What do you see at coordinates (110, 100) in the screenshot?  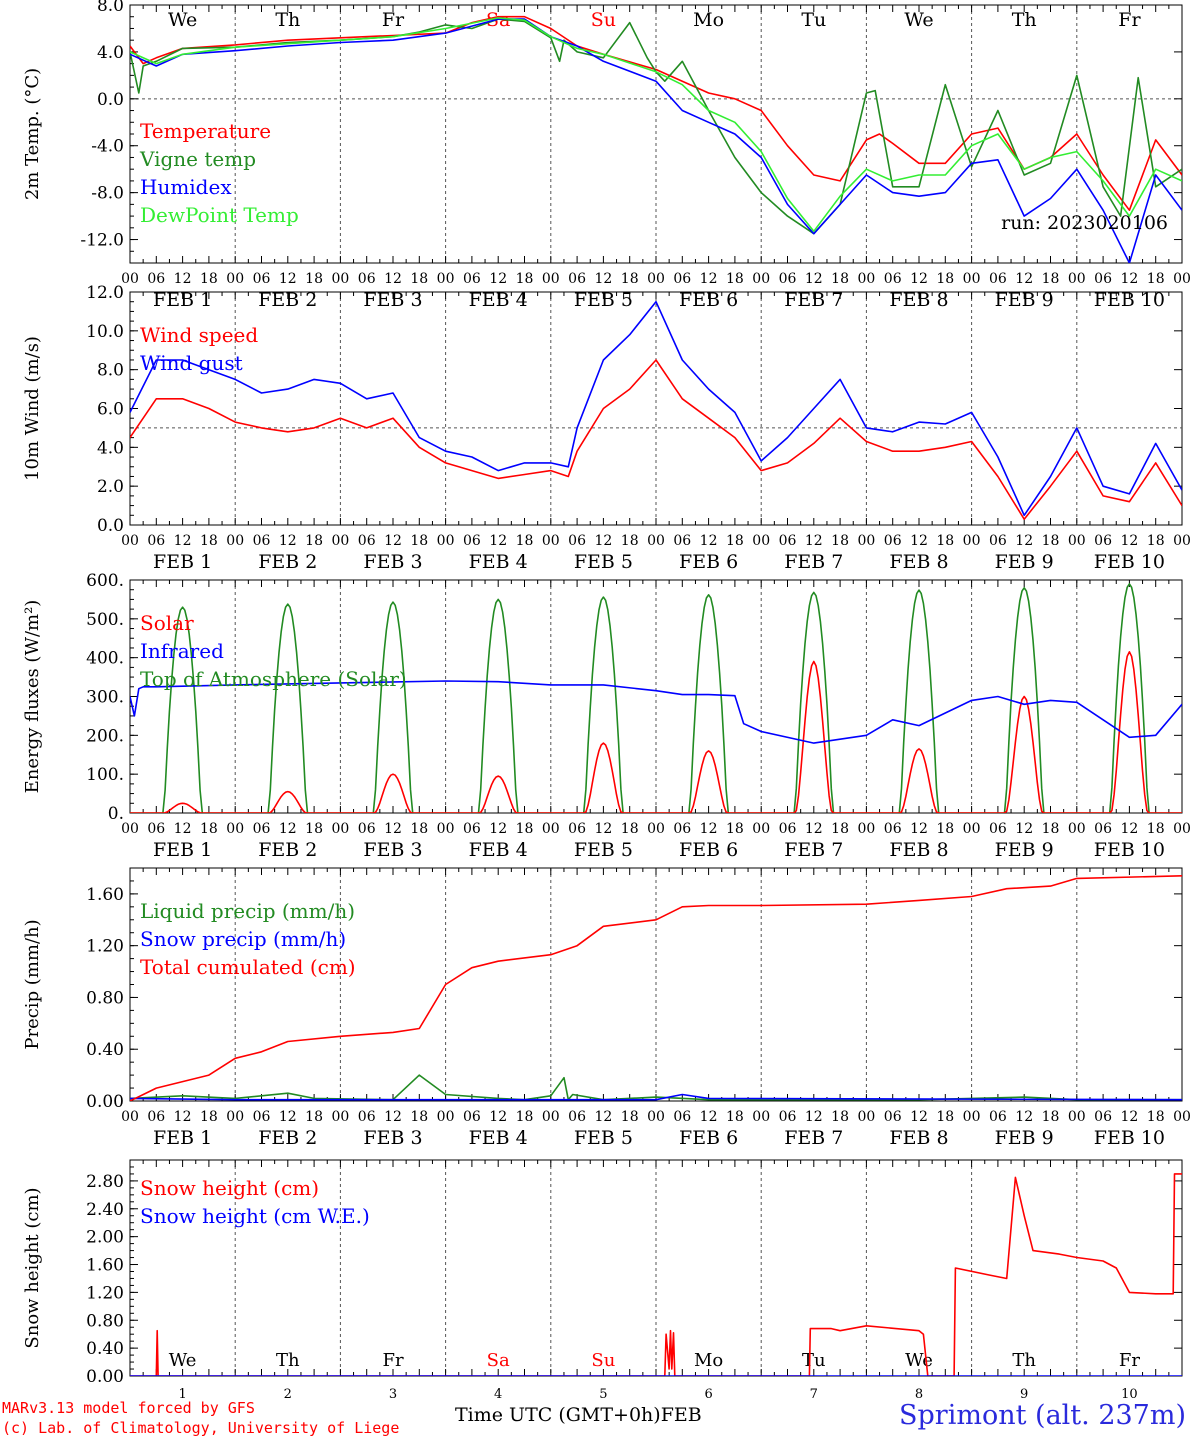 I see `y-tick-label: 0.0` at bounding box center [110, 100].